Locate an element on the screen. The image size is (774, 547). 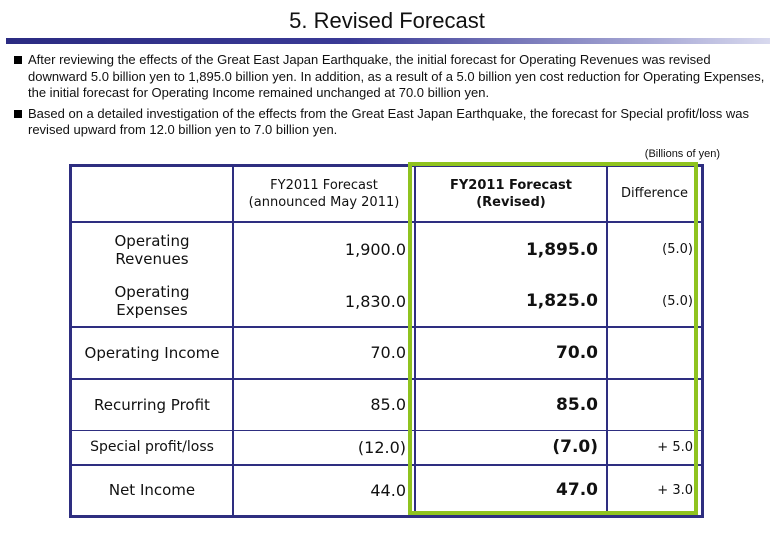
row-label: Operating Income is located at coordinates (152, 352).